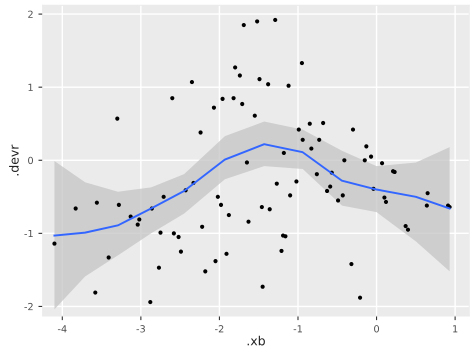 This screenshot has height=355, width=474. What do you see at coordinates (256, 341) in the screenshot?
I see `x-axis-title: .xb` at bounding box center [256, 341].